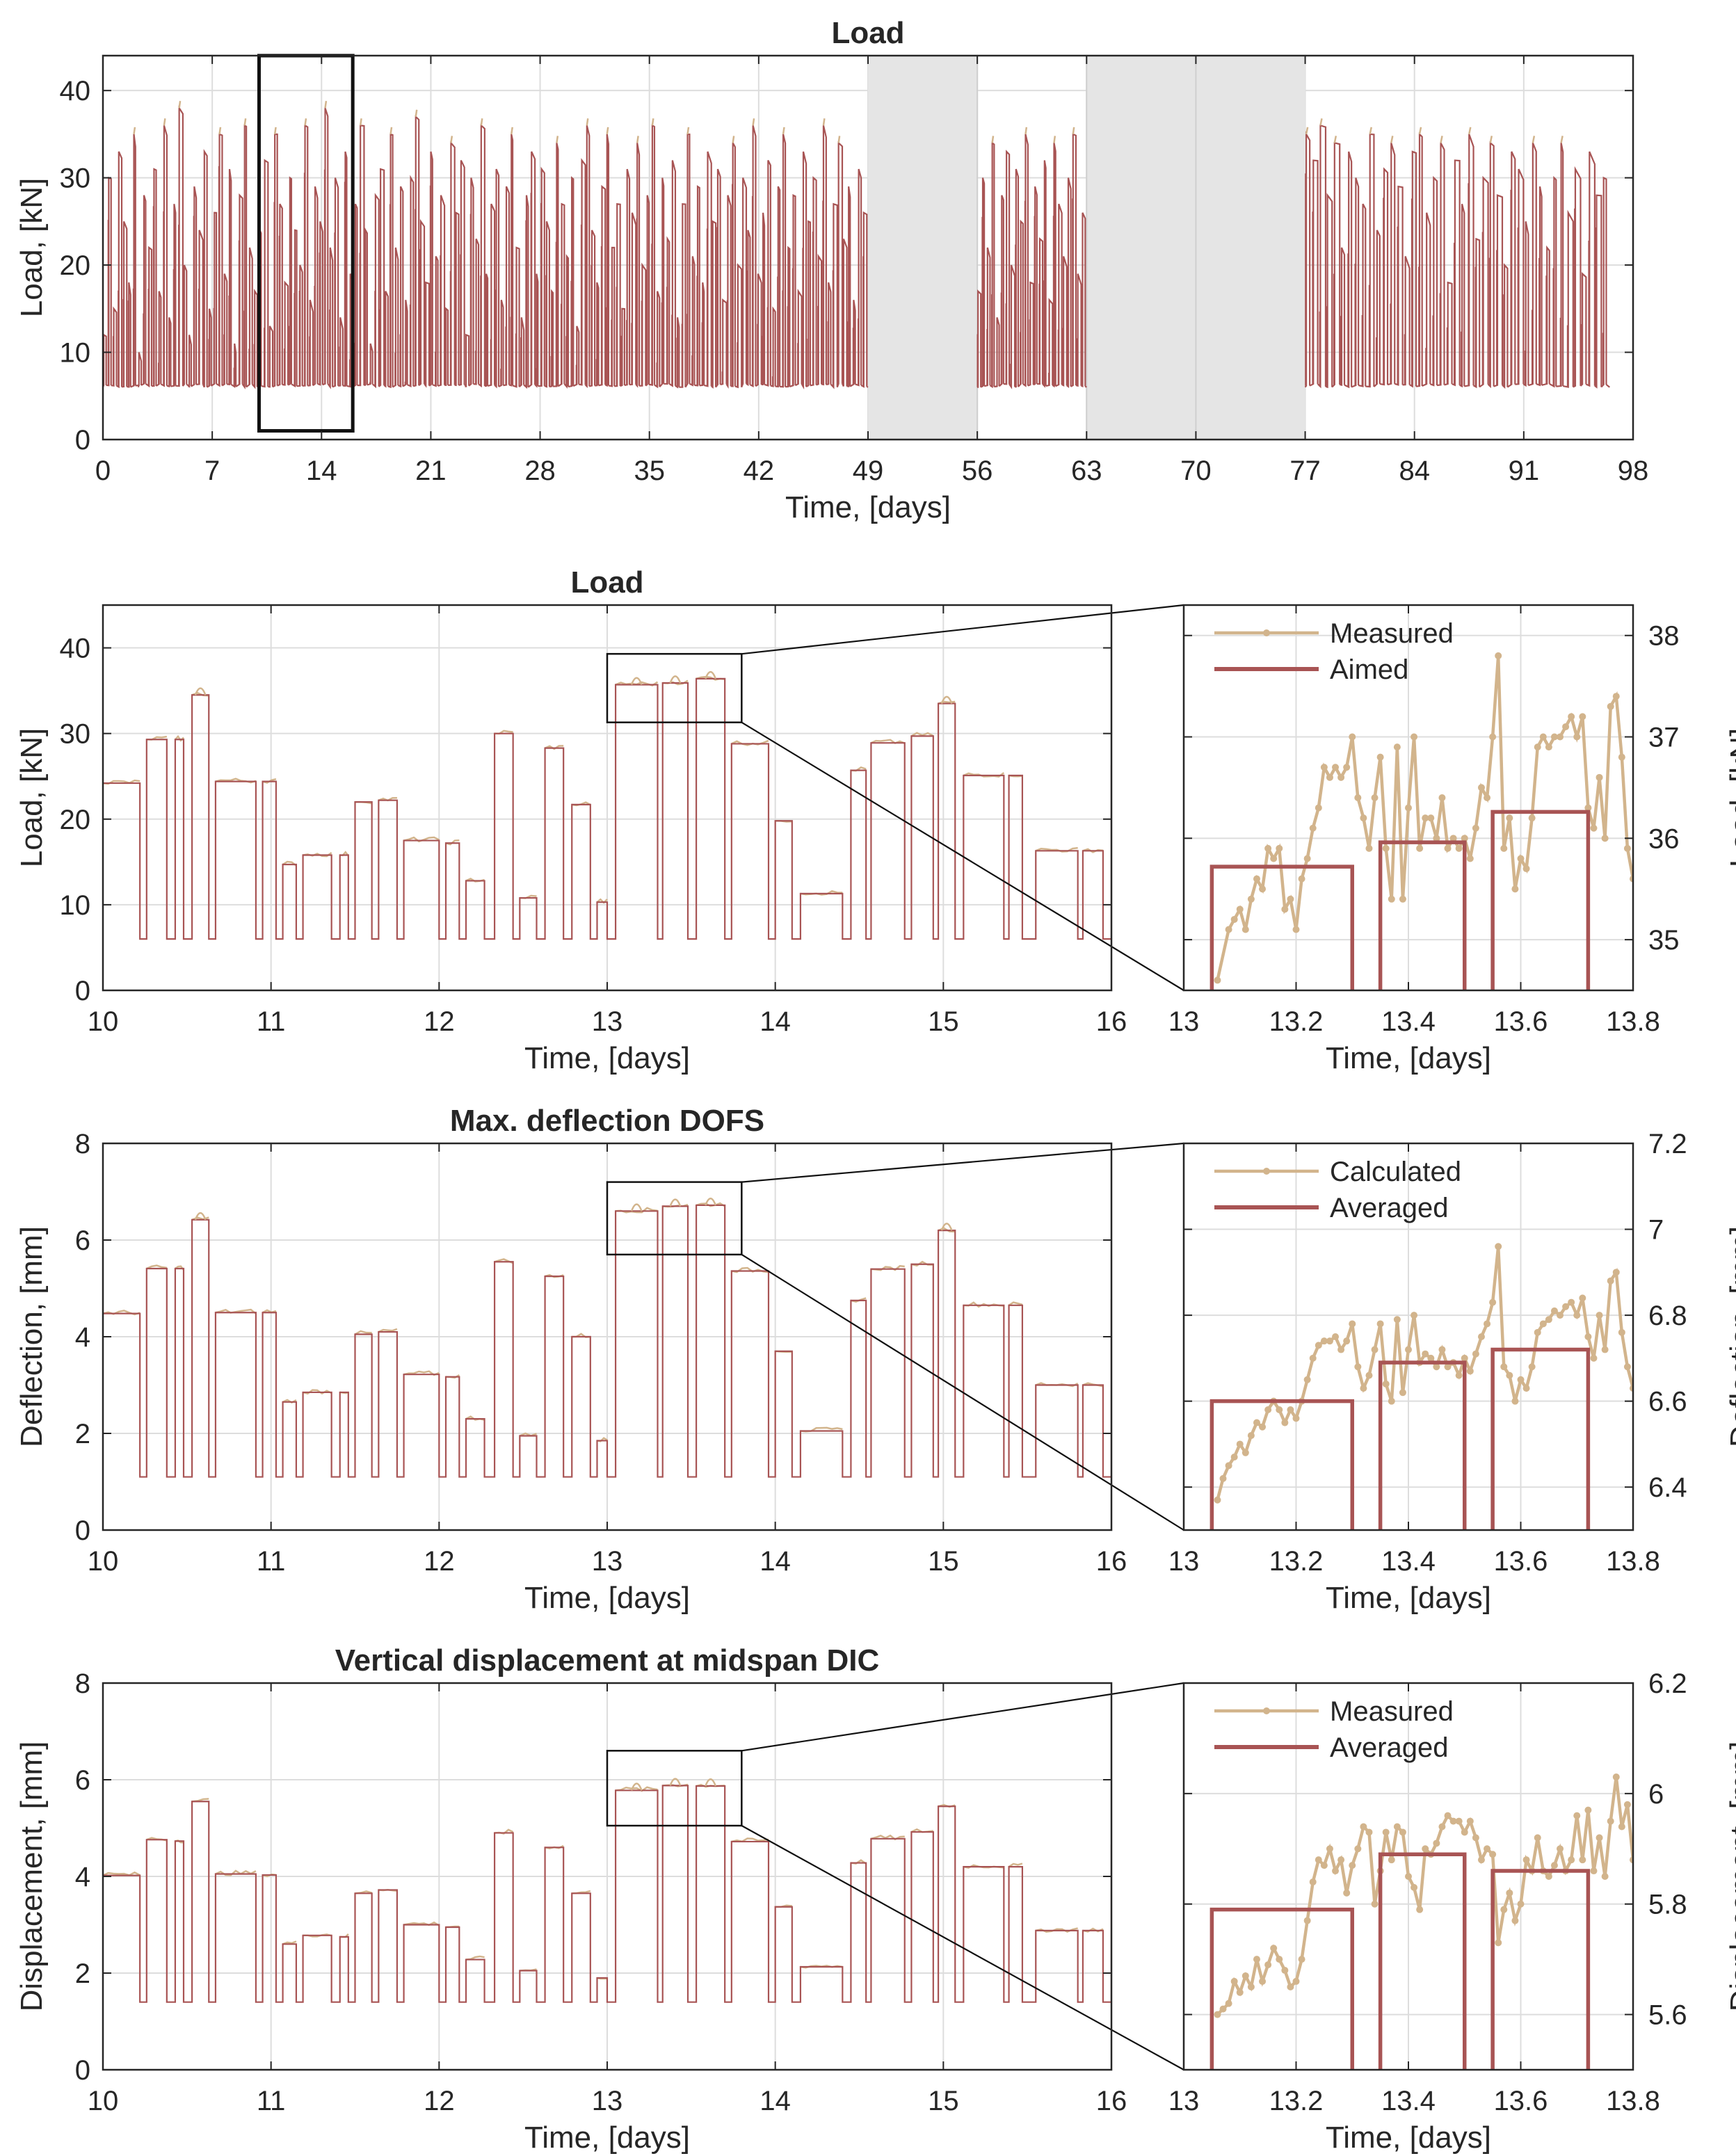 The image size is (1736, 2156). Describe the element at coordinates (82, 991) in the screenshot. I see `y-tick-label: 0` at that location.